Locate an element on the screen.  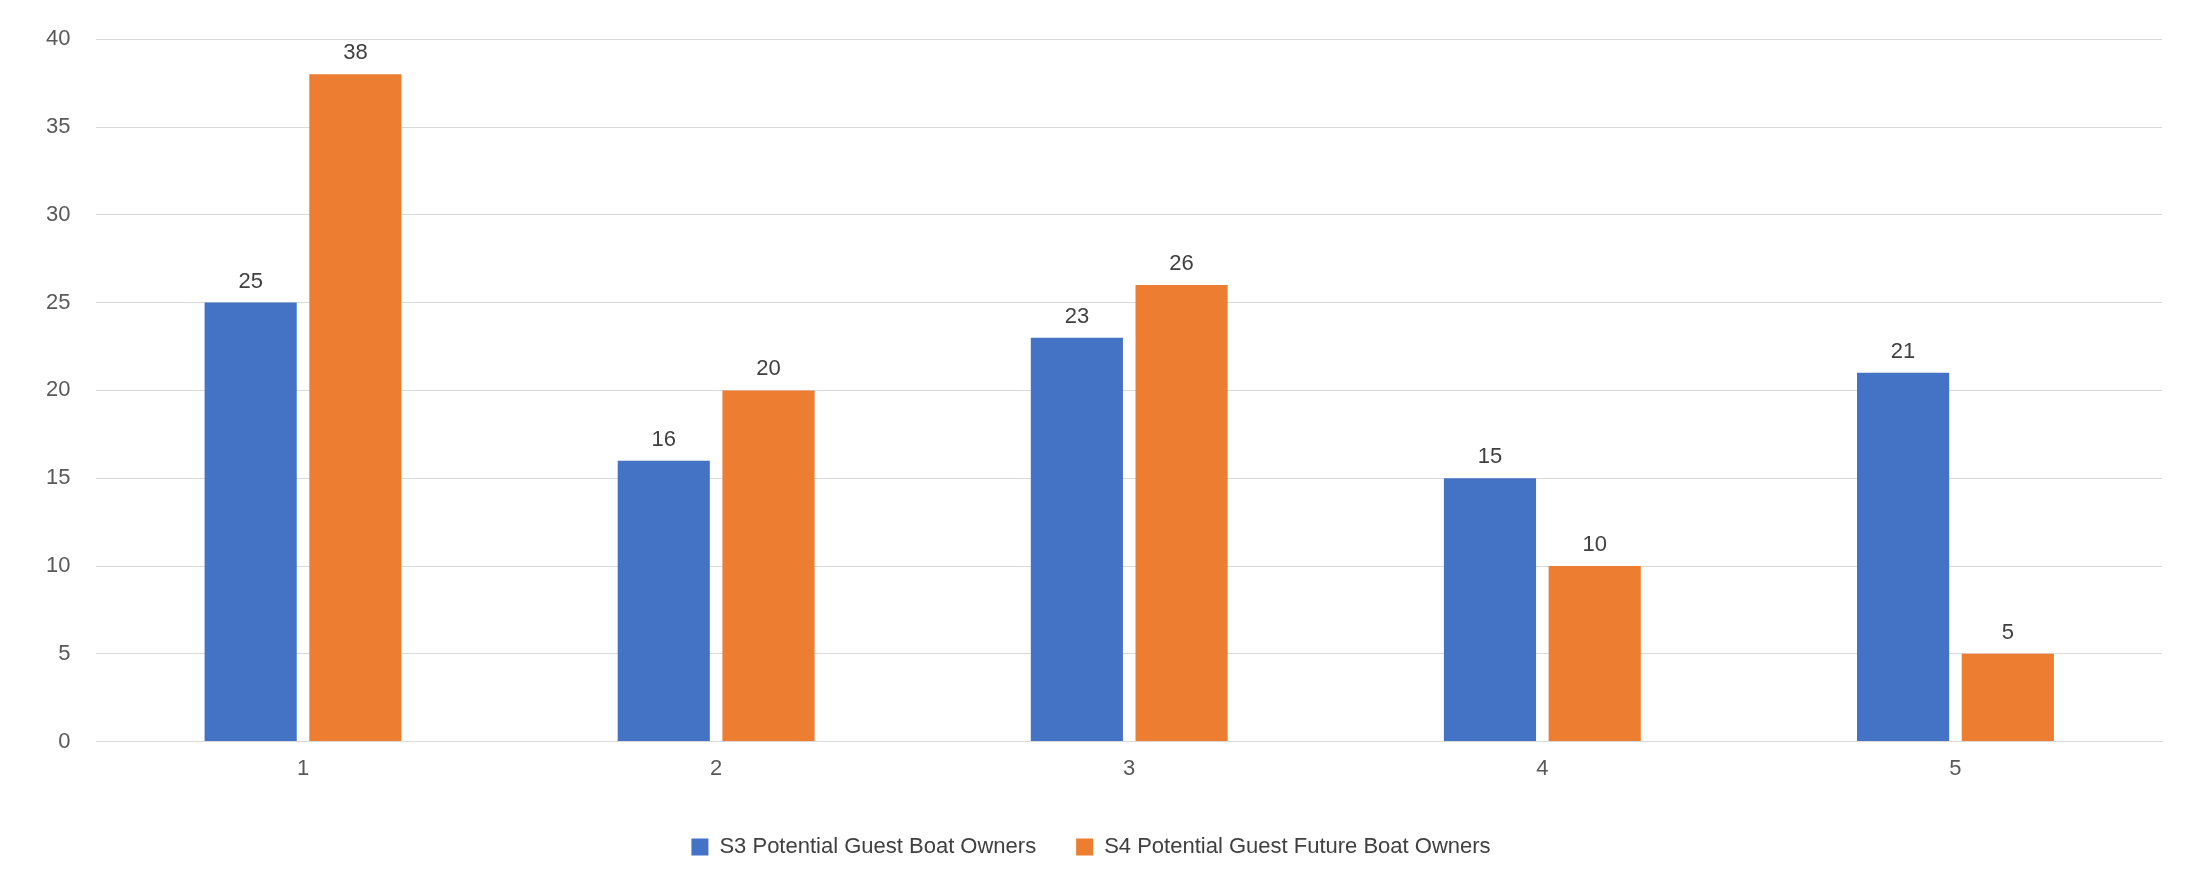
data-label: 23 is located at coordinates (1077, 315).